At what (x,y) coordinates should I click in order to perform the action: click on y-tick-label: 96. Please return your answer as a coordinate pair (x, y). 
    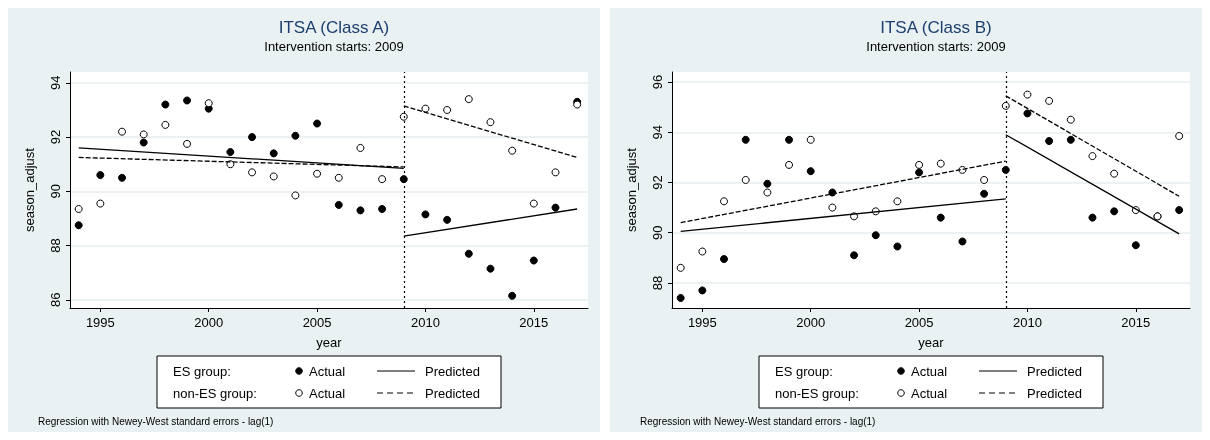
    Looking at the image, I should click on (657, 82).